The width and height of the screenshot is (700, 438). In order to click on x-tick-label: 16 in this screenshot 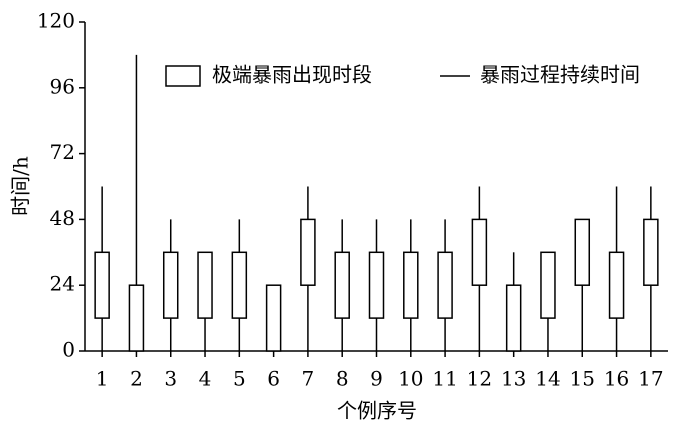, I will do `click(616, 379)`.